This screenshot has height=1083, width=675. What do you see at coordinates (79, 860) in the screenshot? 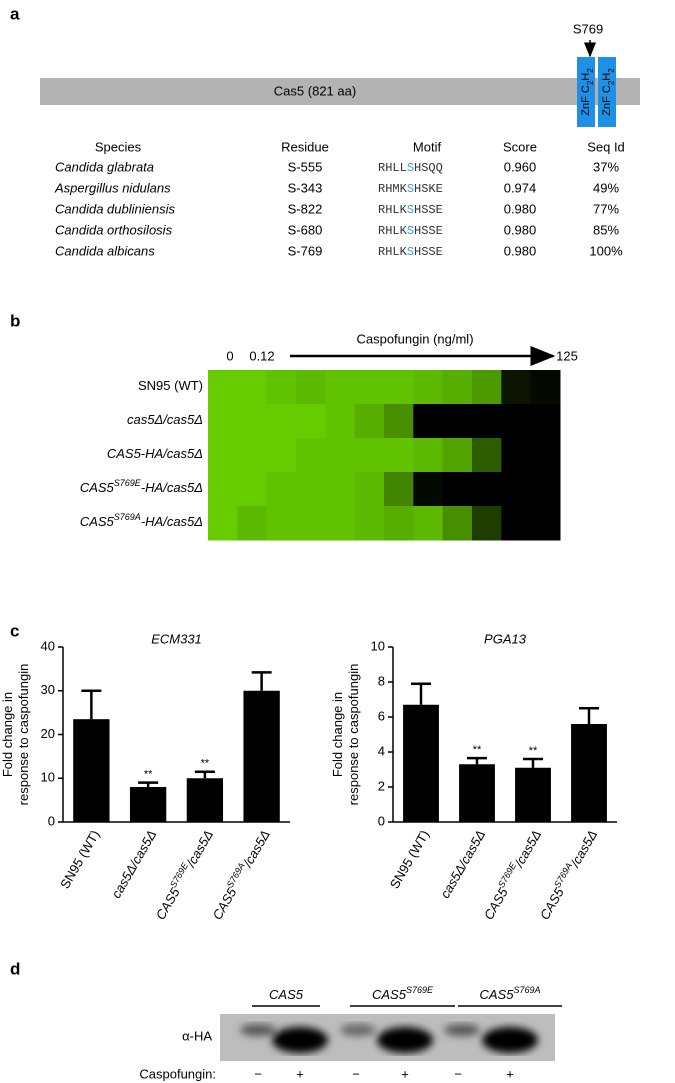
I see `x-tick-label: SN95 (WT)` at bounding box center [79, 860].